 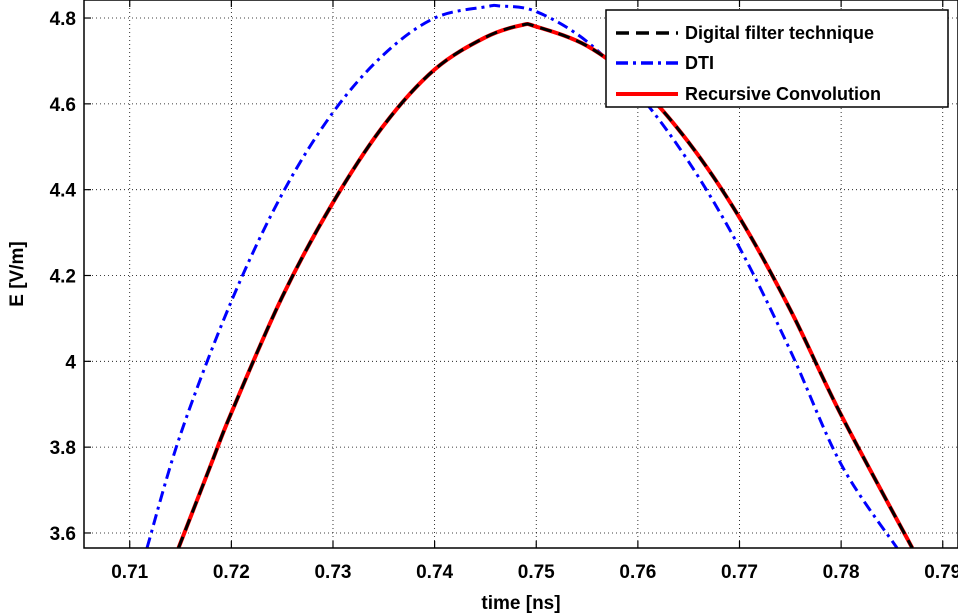 What do you see at coordinates (63, 19) in the screenshot?
I see `y-tick-label: 4.8` at bounding box center [63, 19].